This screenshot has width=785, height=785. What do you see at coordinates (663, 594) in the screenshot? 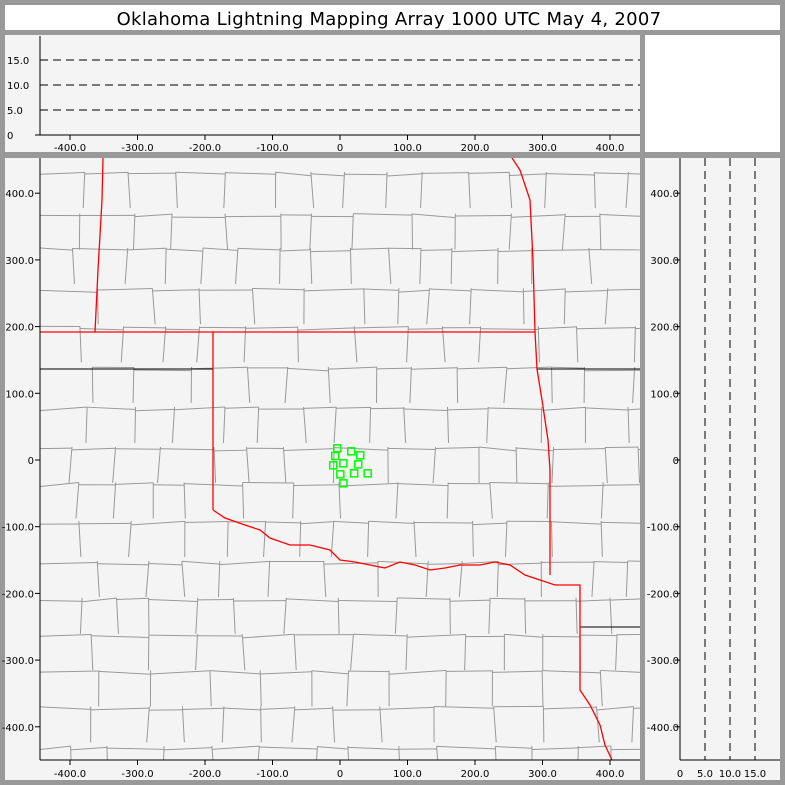
I see `y-tick-label: -200.0` at bounding box center [663, 594].